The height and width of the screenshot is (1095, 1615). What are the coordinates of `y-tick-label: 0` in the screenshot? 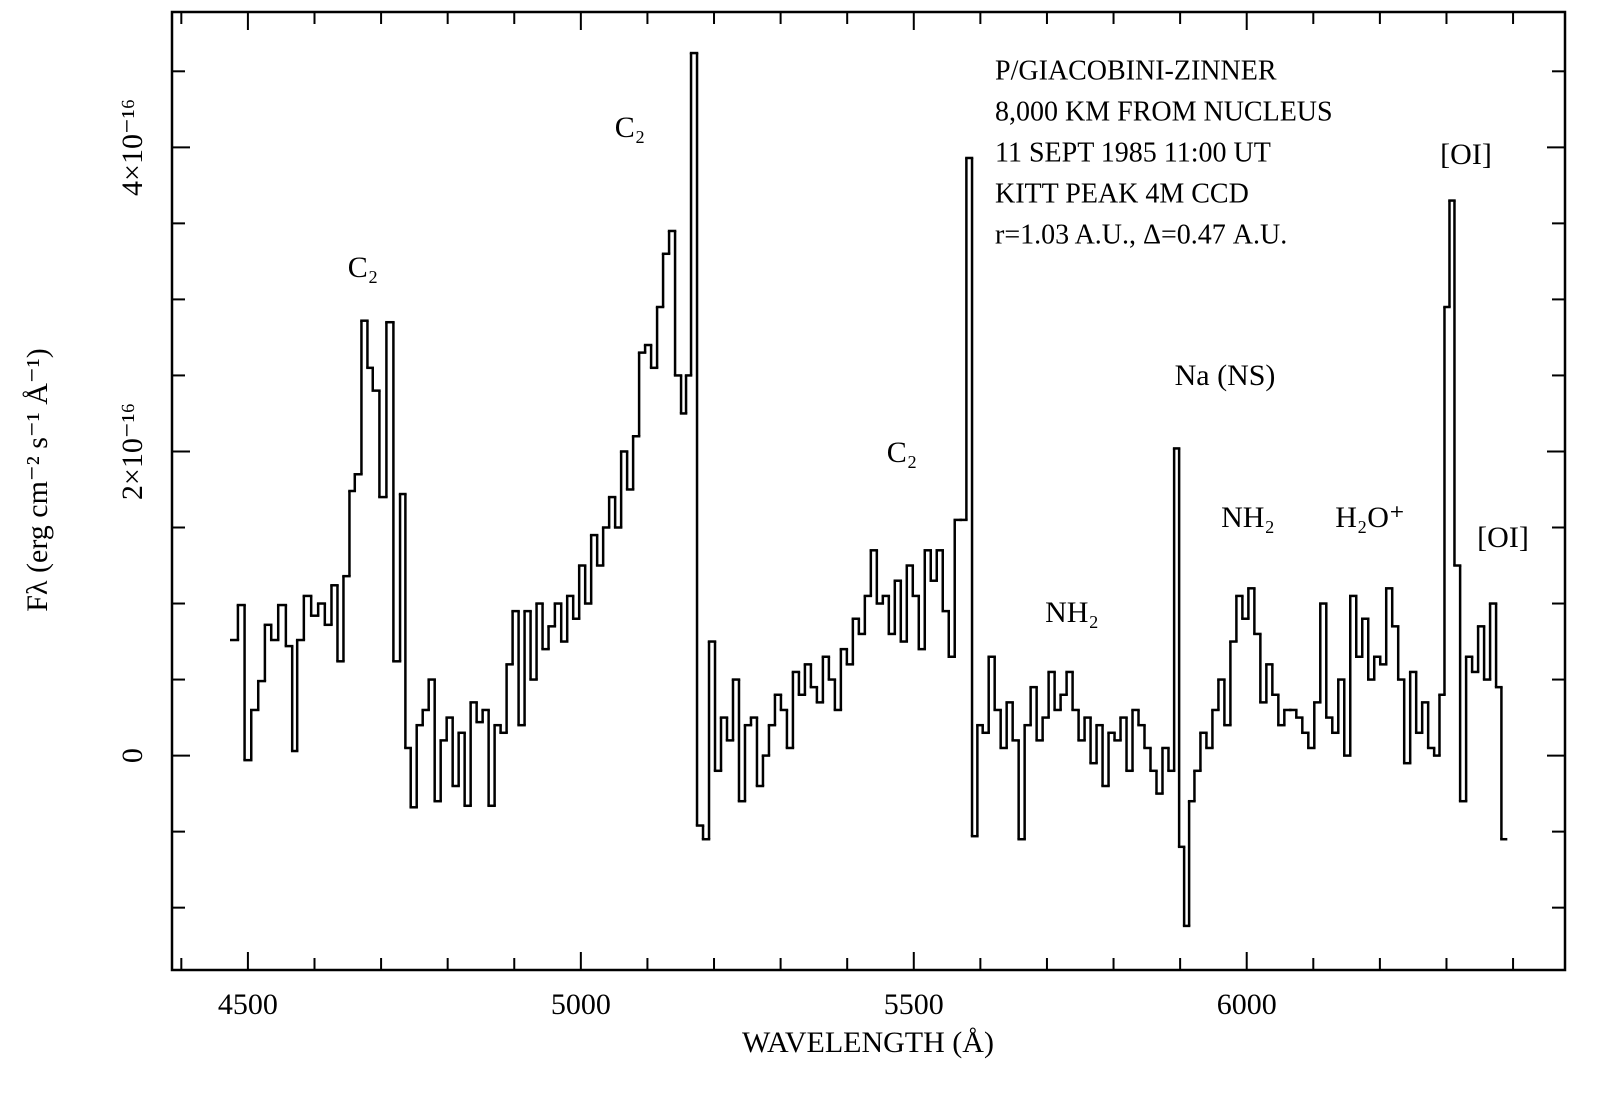 It's located at (132, 755).